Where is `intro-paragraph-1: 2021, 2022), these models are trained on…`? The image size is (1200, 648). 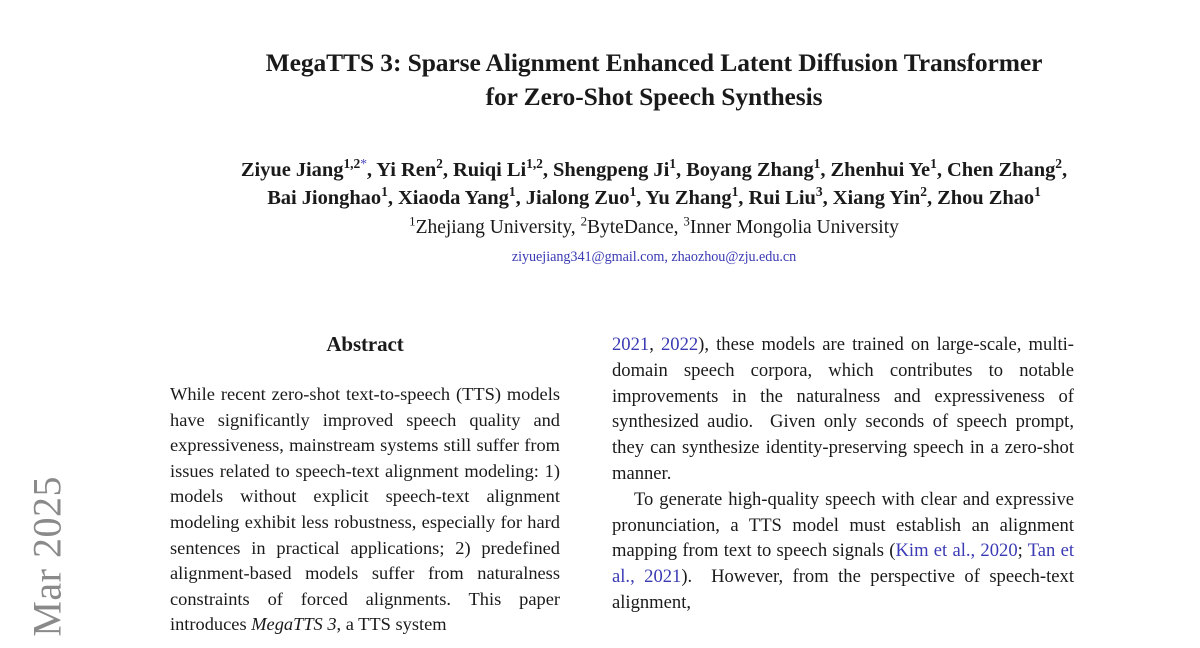
intro-paragraph-1: 2021, 2022), these models are trained on… is located at coordinates (843, 409).